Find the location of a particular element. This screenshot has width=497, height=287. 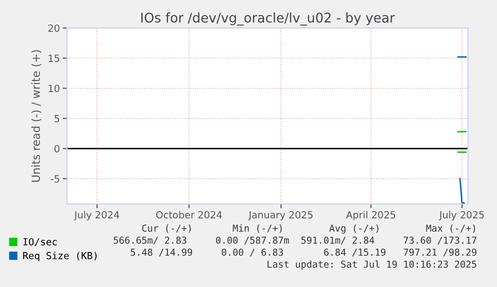

y-tick-label: 10 is located at coordinates (54, 88).